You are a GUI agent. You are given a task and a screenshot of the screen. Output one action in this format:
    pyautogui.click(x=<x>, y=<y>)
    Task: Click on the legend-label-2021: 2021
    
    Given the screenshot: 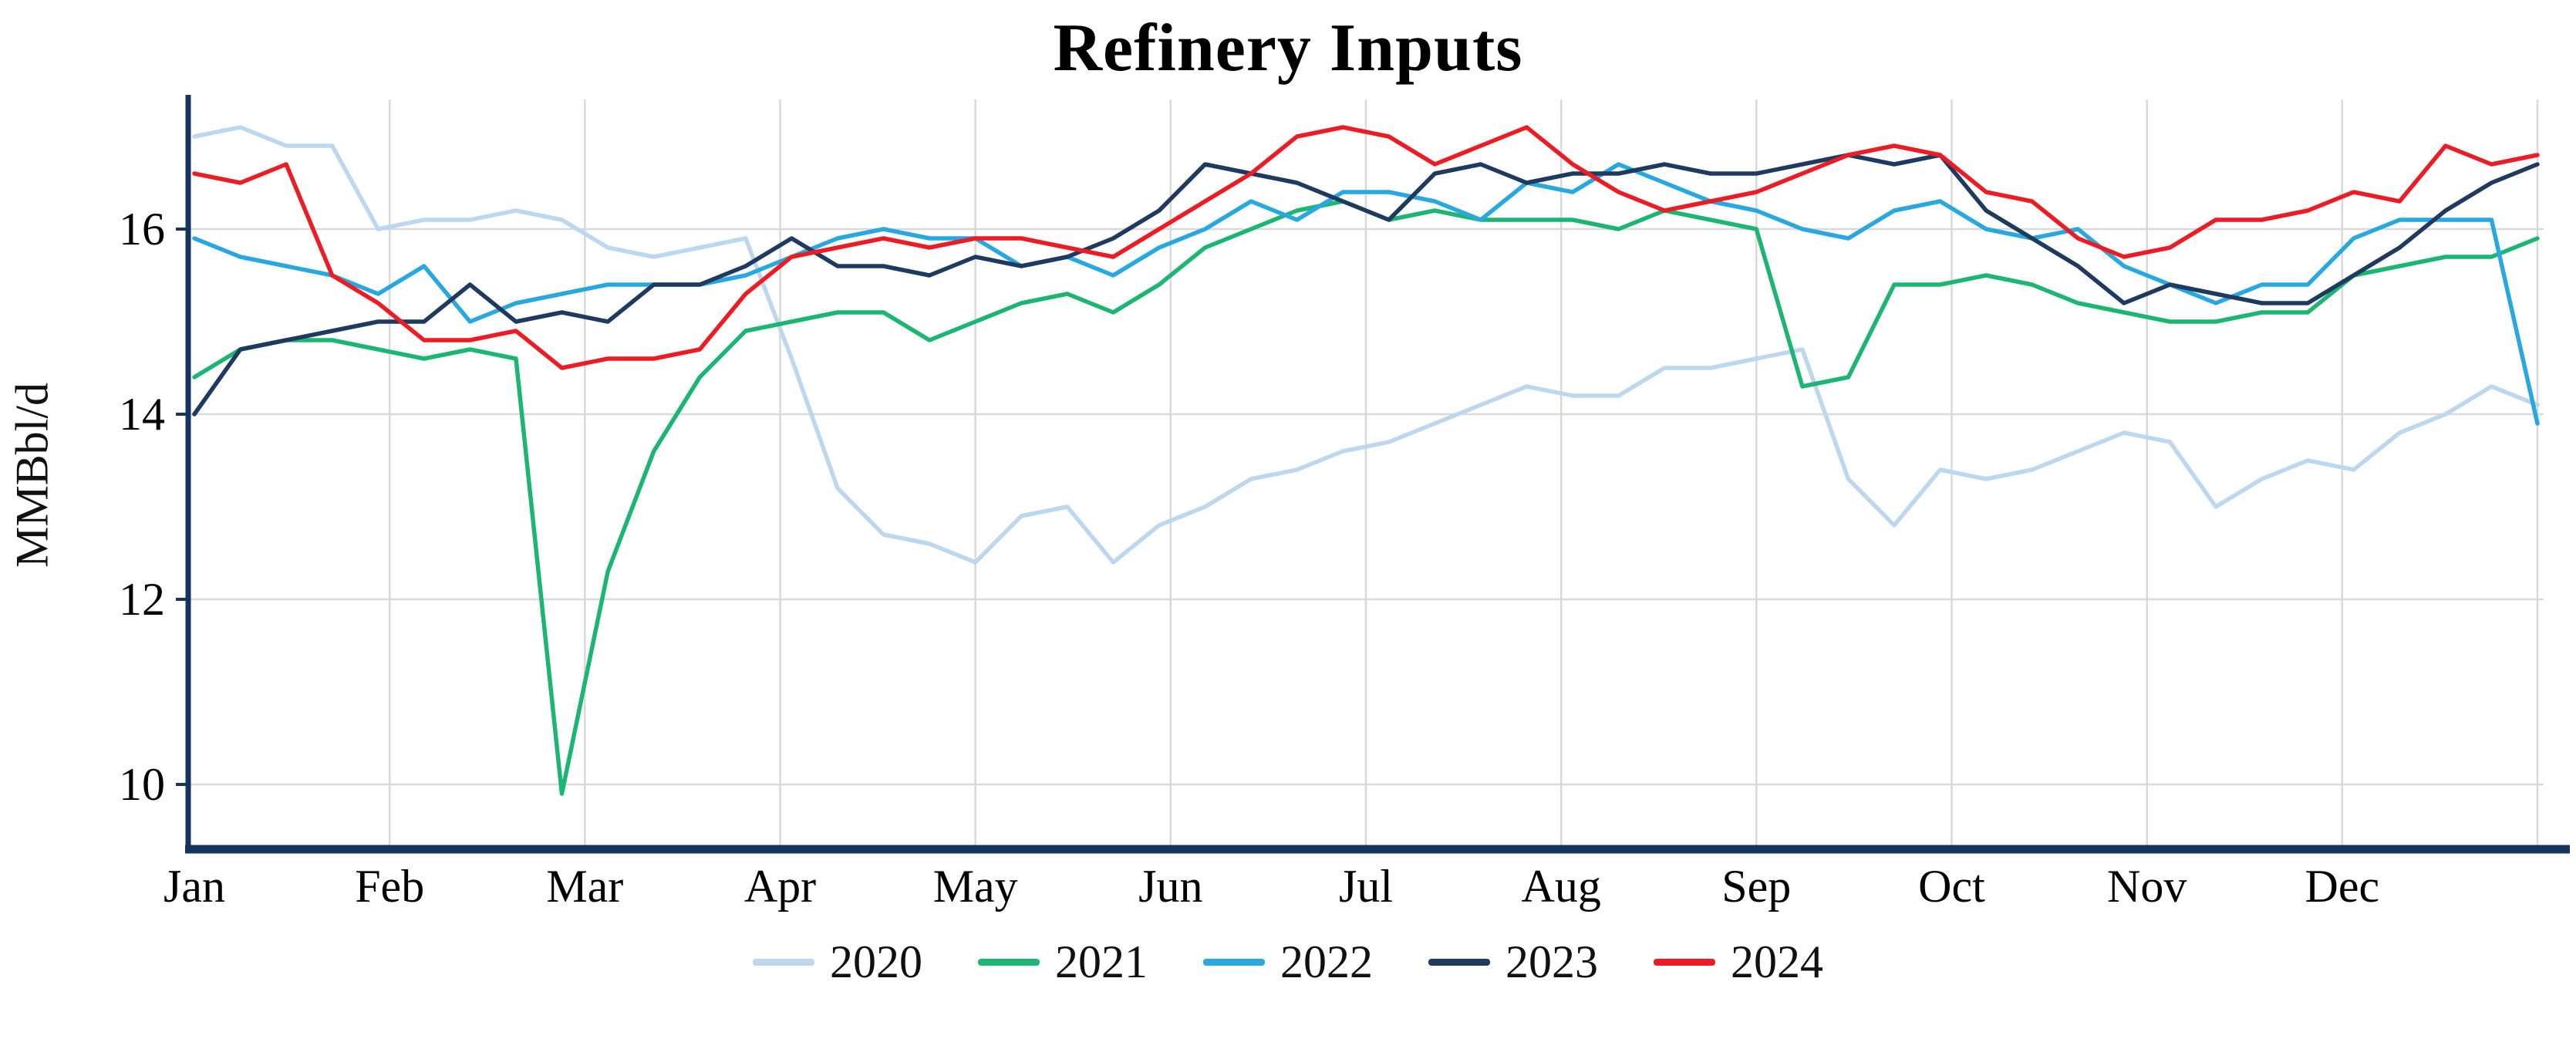 What is the action you would take?
    pyautogui.click(x=1101, y=961)
    